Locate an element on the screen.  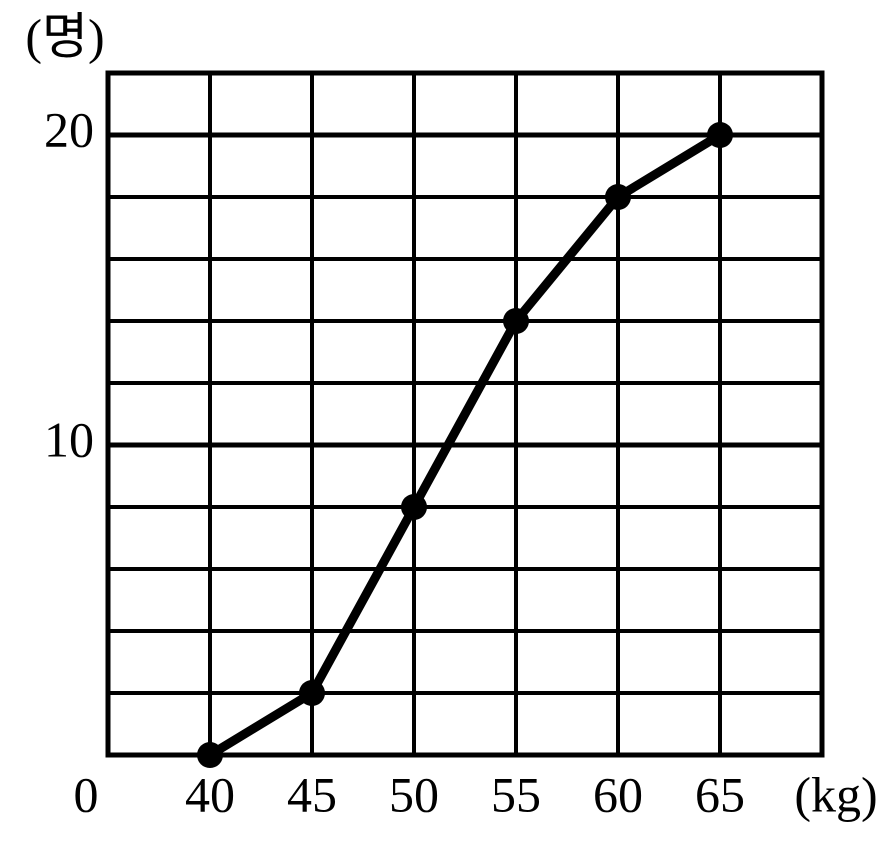
origin-label: 0 is located at coordinates (86, 794).